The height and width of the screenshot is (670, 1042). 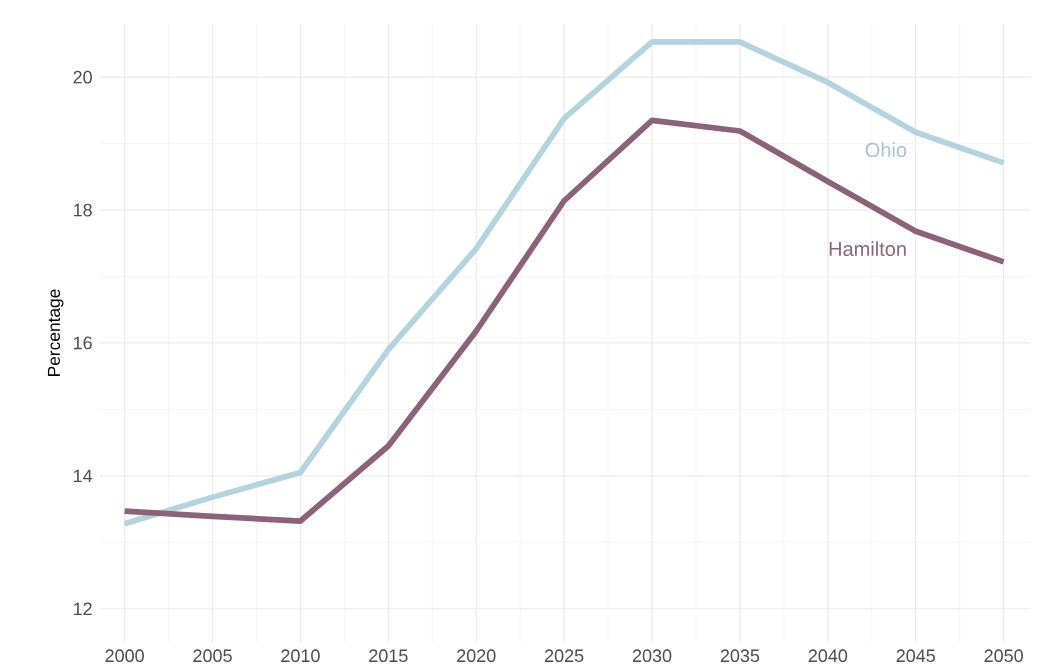 What do you see at coordinates (740, 656) in the screenshot?
I see `x-tick-label: 2035` at bounding box center [740, 656].